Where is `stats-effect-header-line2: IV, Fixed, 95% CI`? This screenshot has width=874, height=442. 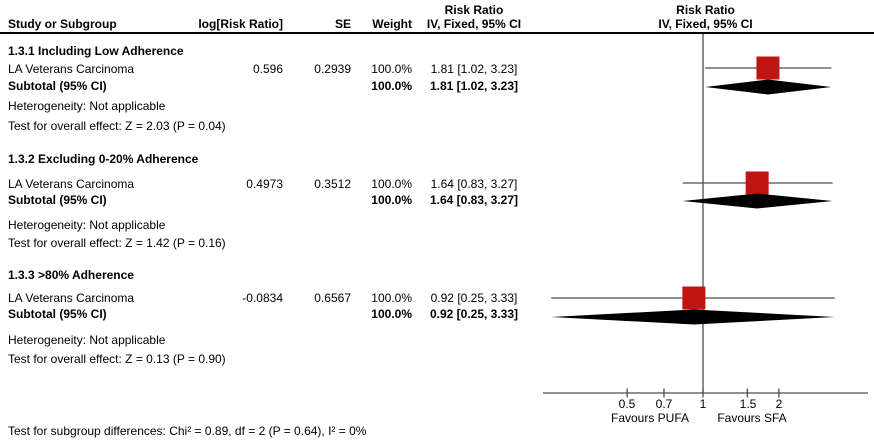 stats-effect-header-line2: IV, Fixed, 95% CI is located at coordinates (474, 24).